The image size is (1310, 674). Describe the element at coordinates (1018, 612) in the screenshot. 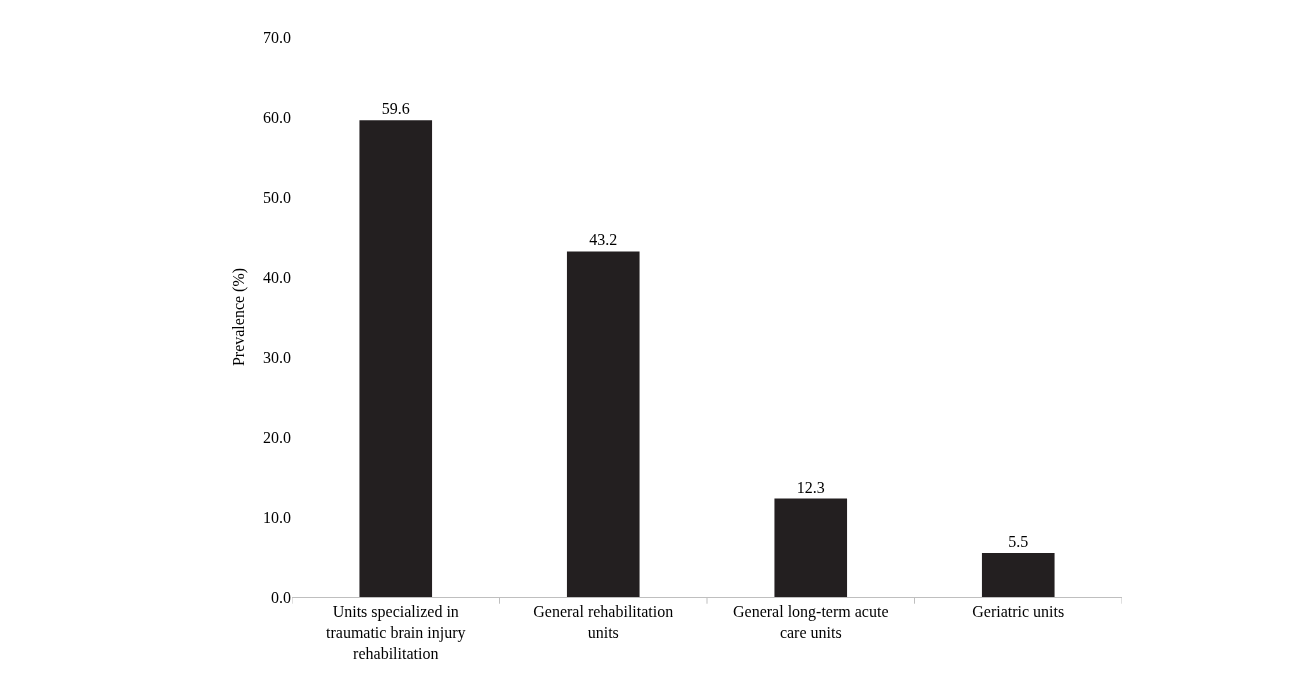

I see `x-tick-label: Geriatric units` at that location.